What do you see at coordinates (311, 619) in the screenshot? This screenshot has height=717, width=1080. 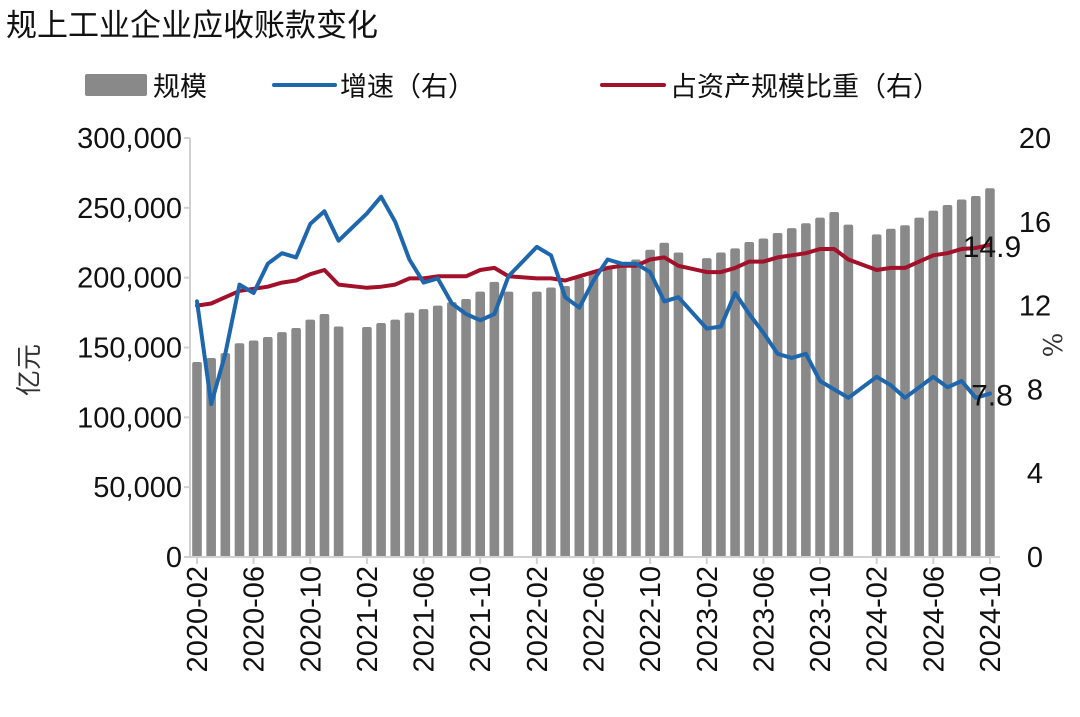 I see `x-tick-label: 2020-10` at bounding box center [311, 619].